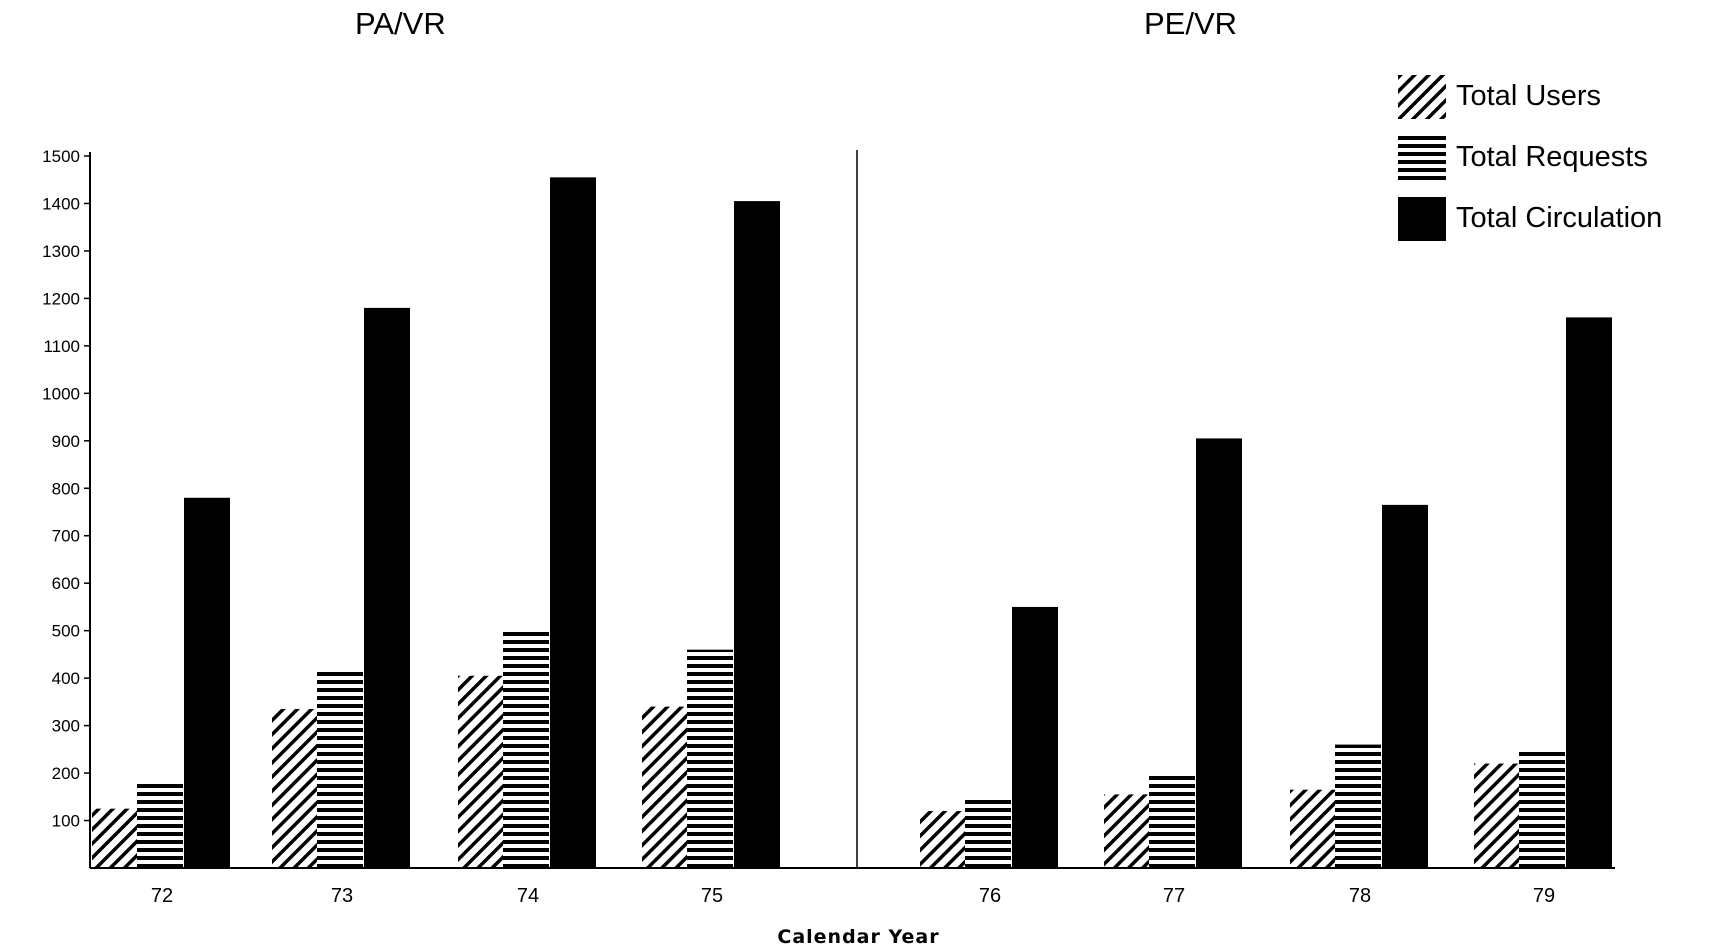  What do you see at coordinates (1360, 896) in the screenshot?
I see `x-tick-label: 78` at bounding box center [1360, 896].